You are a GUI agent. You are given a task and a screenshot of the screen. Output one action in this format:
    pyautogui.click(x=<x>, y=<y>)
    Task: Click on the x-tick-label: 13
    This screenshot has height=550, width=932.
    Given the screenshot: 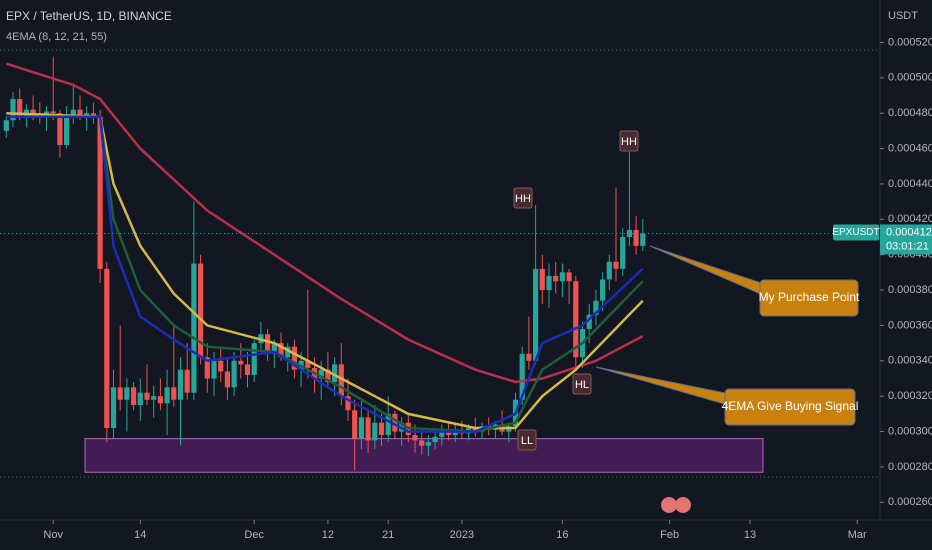 What is the action you would take?
    pyautogui.click(x=750, y=535)
    